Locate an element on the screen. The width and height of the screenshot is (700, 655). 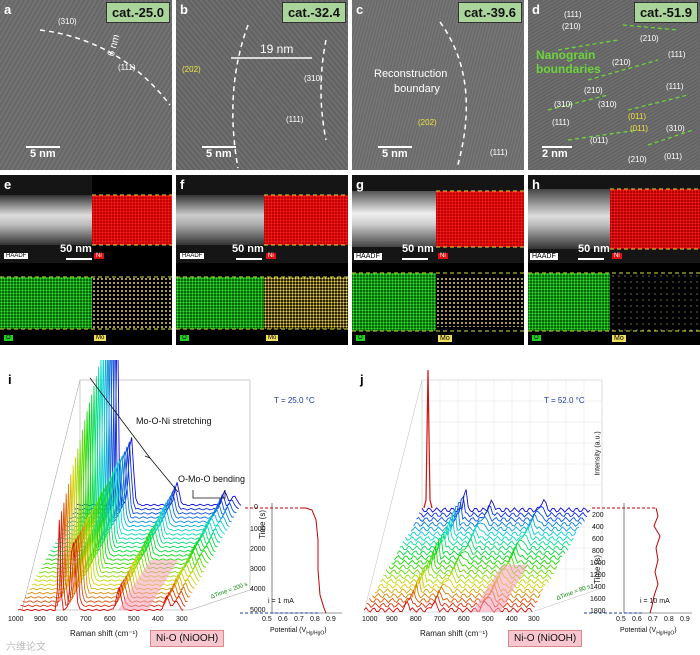
x-tick-j: 1000 is located at coordinates (370, 619).